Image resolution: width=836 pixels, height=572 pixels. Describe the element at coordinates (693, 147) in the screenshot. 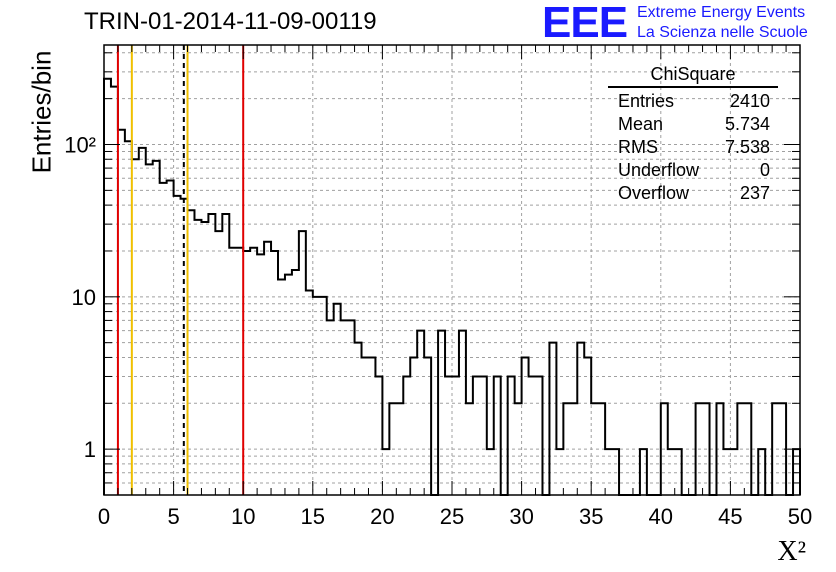

I see `stats-row-rms: RMS 7.538` at that location.